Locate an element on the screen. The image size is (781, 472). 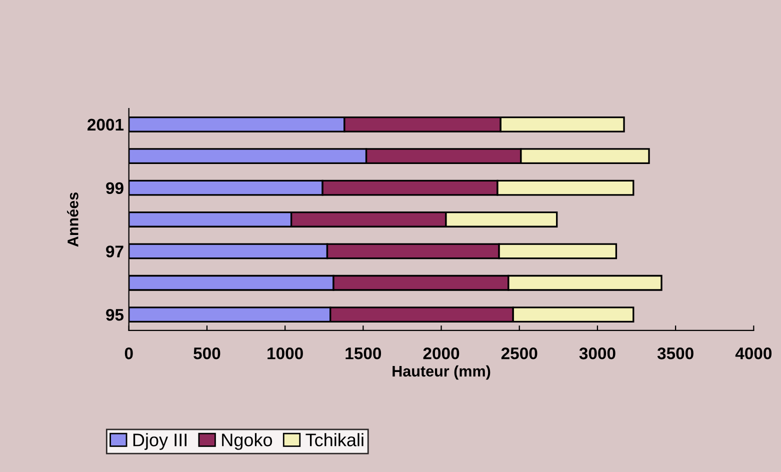
x-tick-label: 1500 is located at coordinates (364, 354).